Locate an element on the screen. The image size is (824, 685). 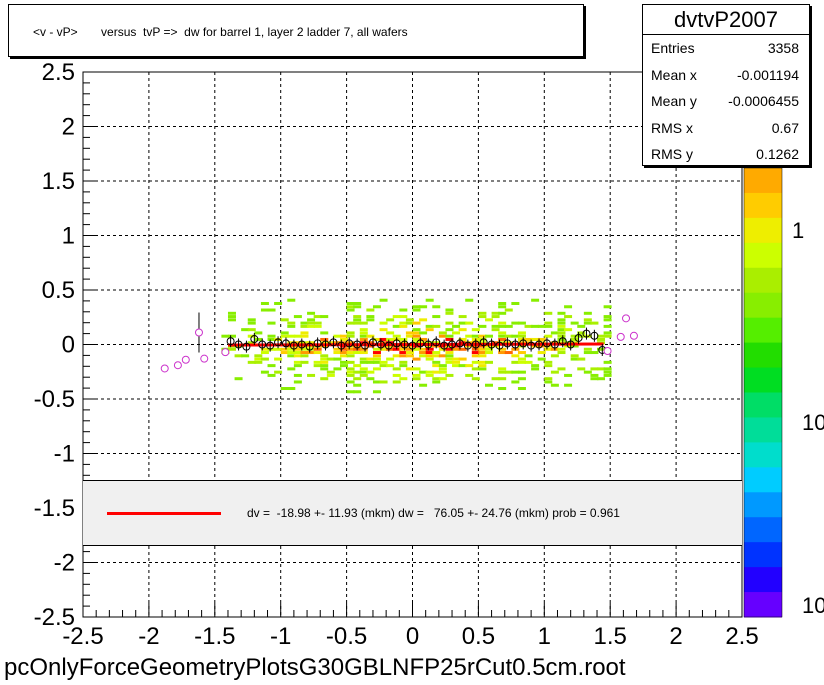
y-tick-label: 2 is located at coordinates (68, 127).